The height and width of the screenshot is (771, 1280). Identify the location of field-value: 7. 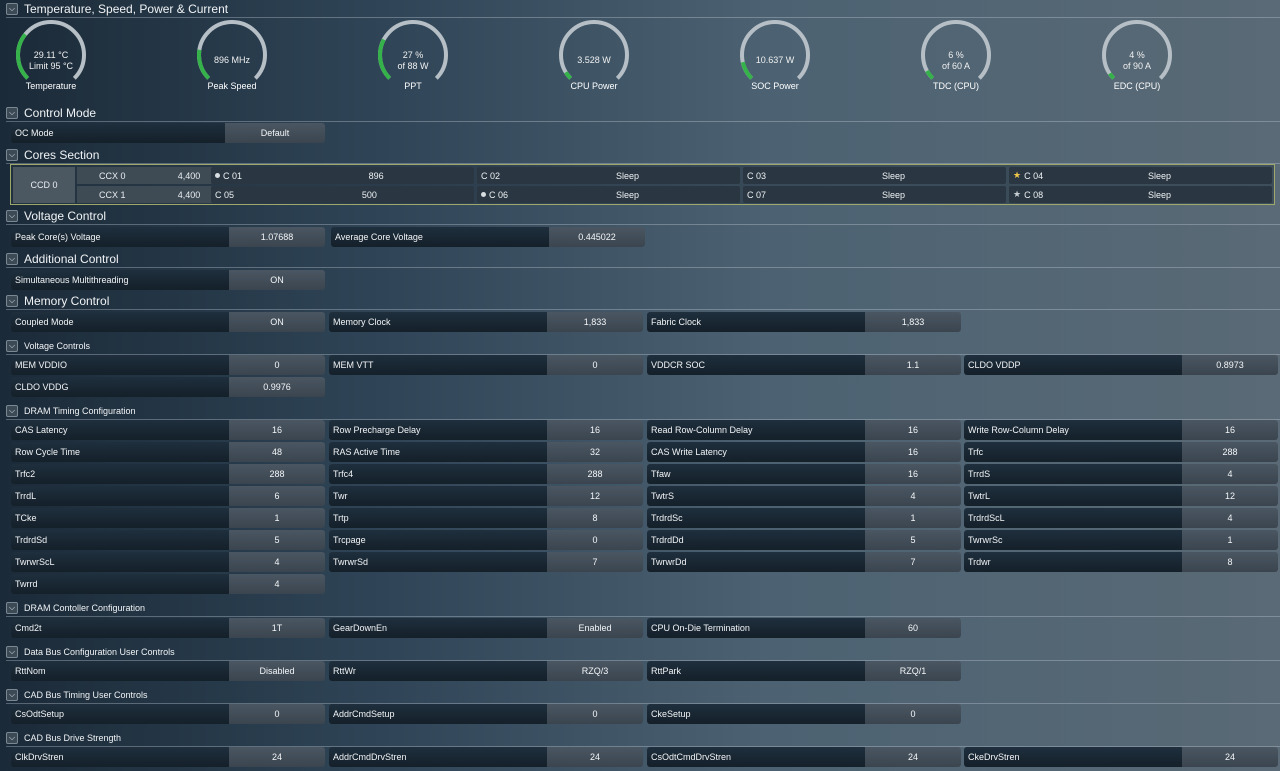
(913, 562).